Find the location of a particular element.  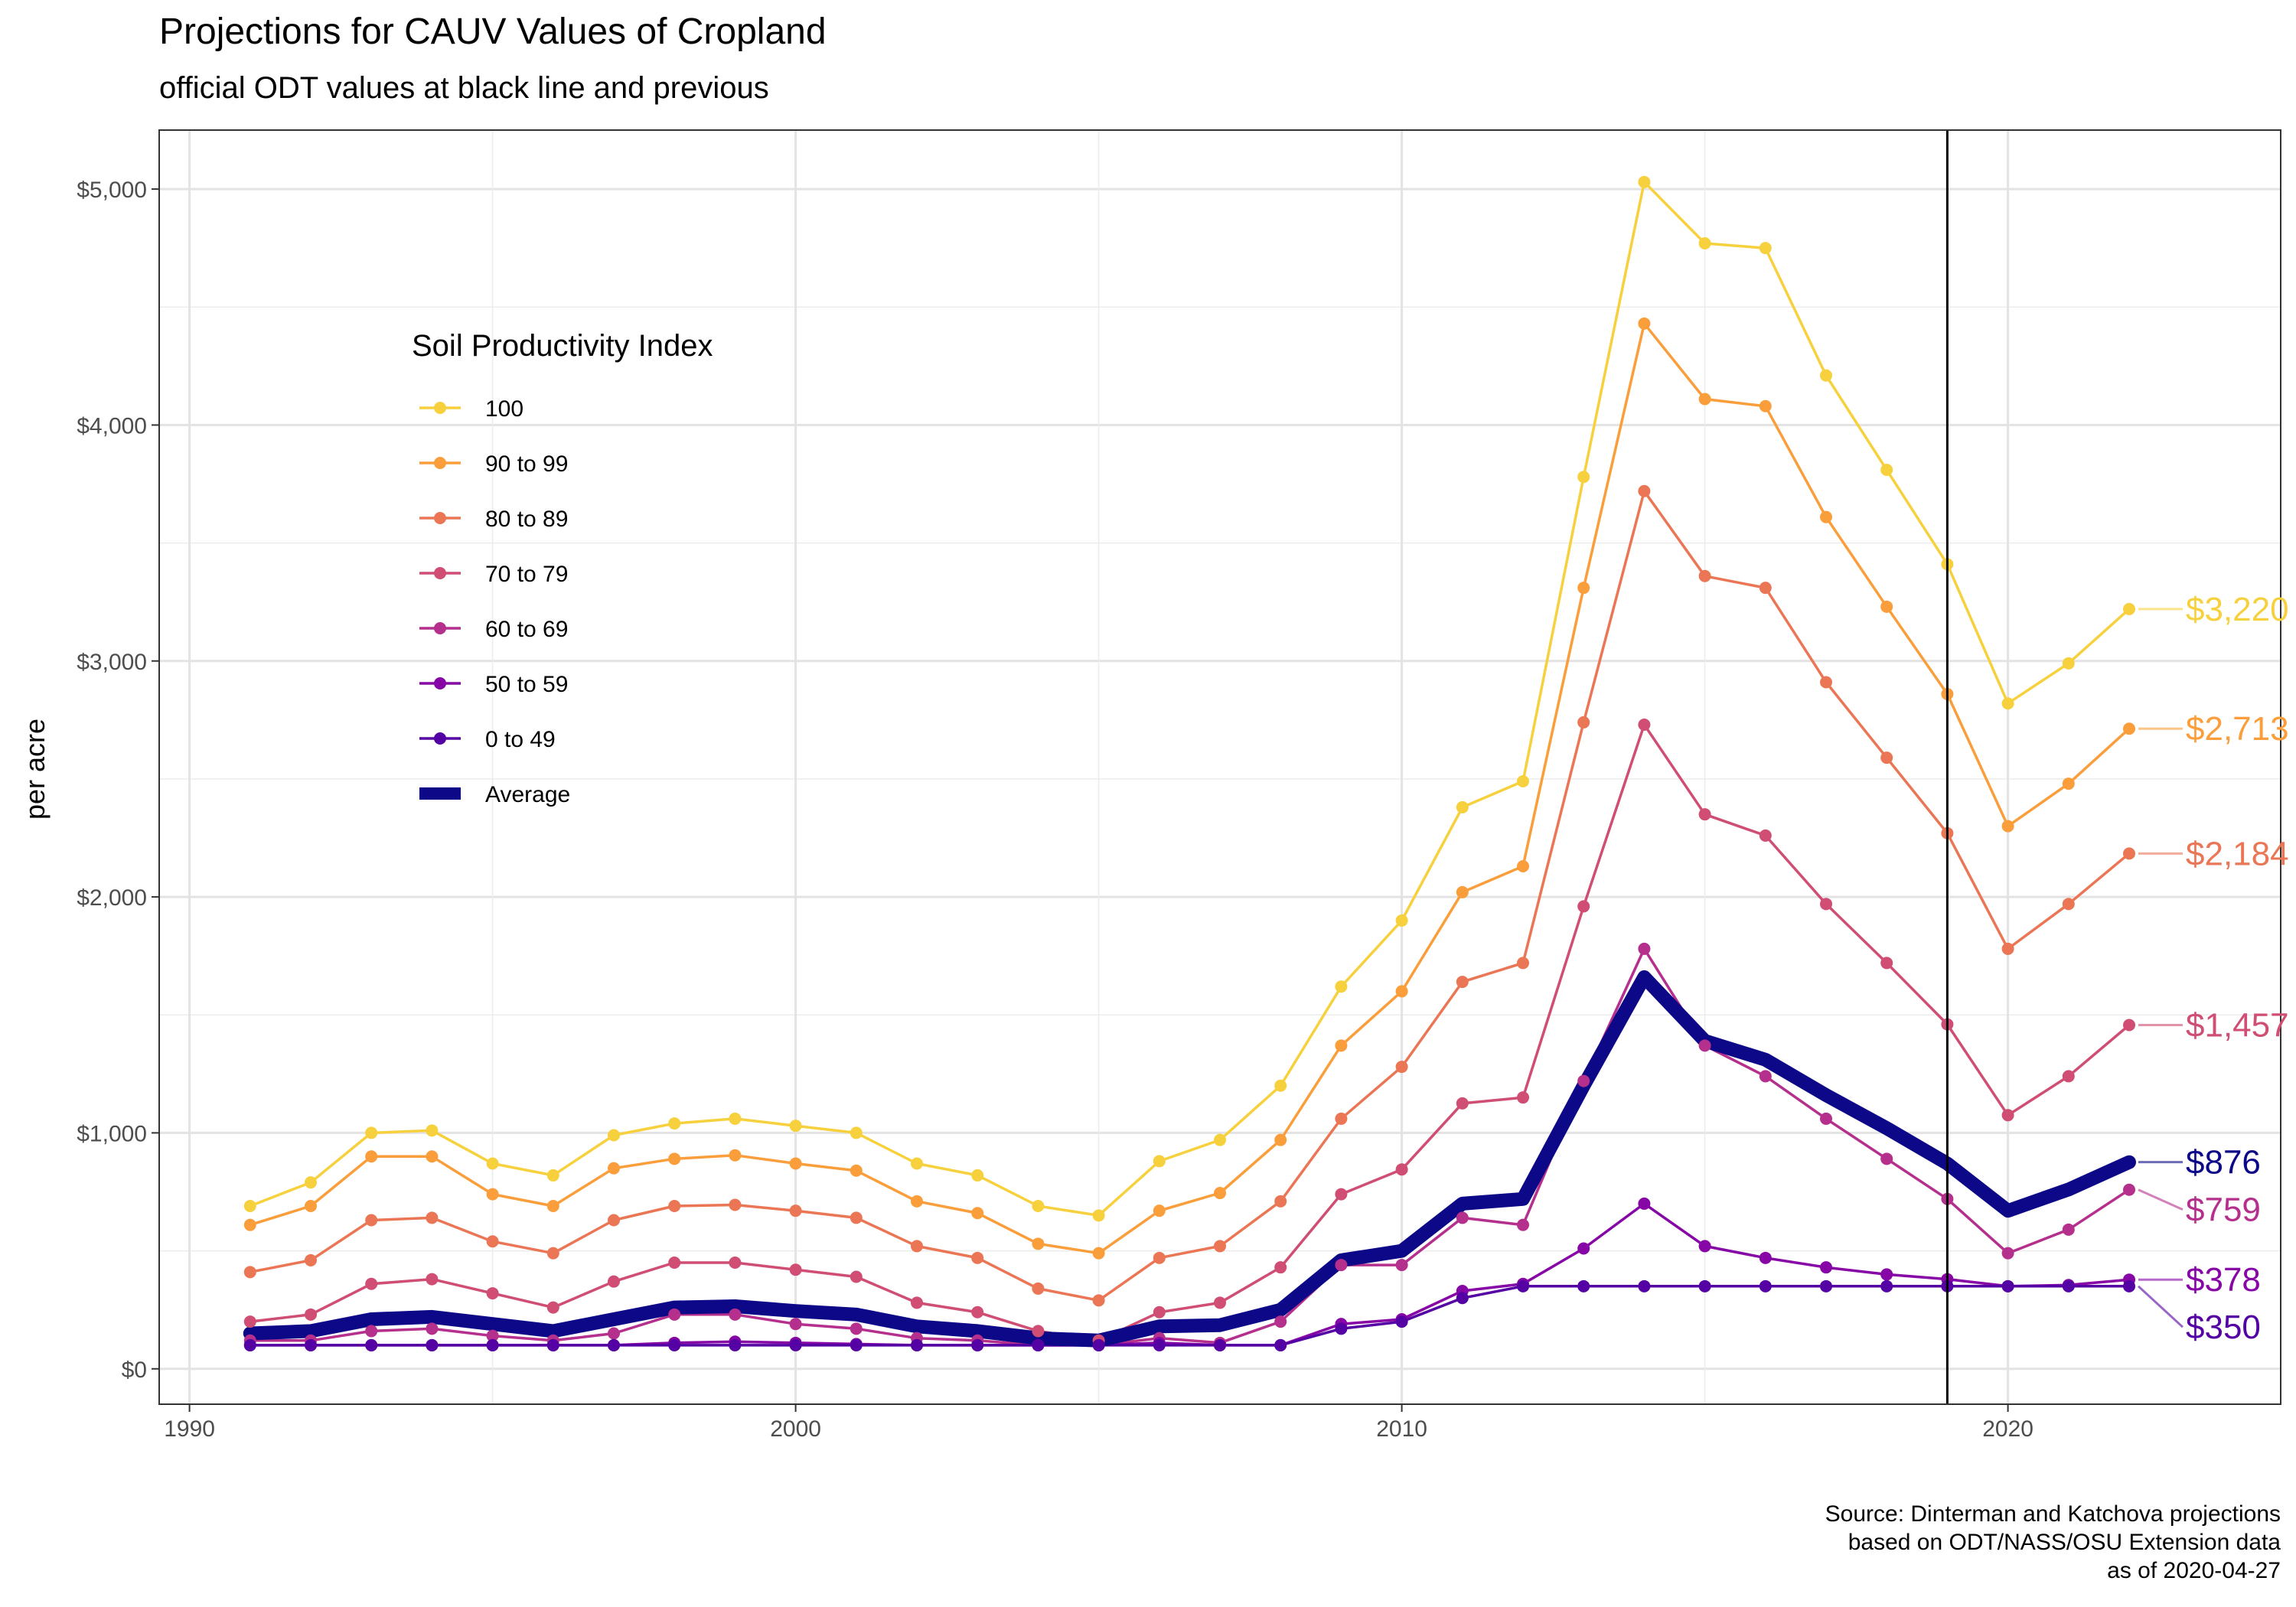

y-axis: $0 $1,000 $2,000 $3,000 $4,000 $5,000 is located at coordinates (118, 781).